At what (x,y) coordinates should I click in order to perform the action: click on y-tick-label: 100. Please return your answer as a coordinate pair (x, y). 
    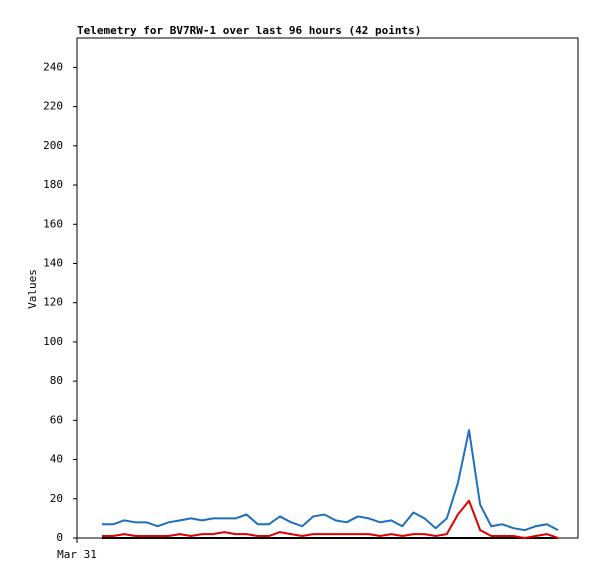
    Looking at the image, I should click on (53, 341).